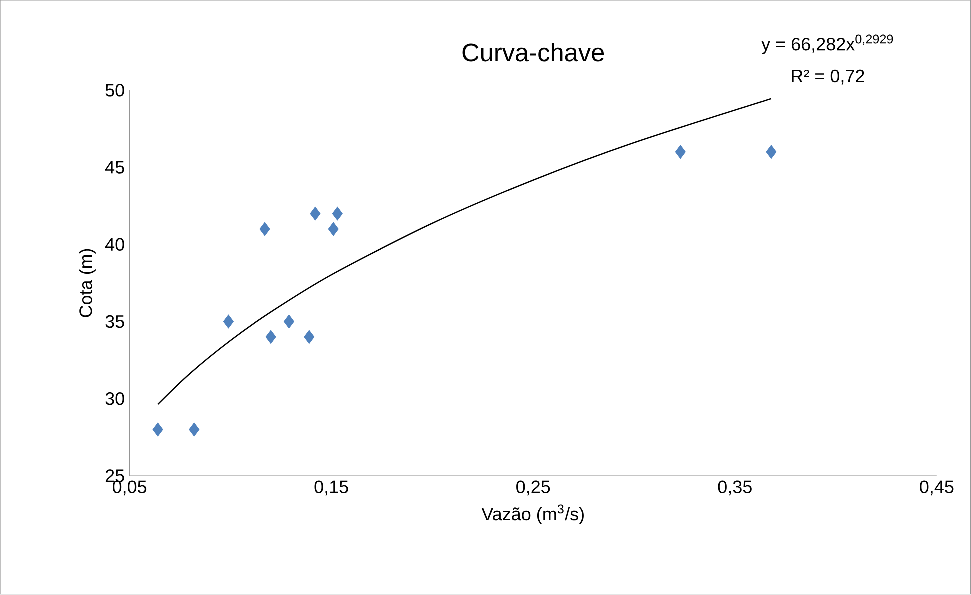 Image resolution: width=971 pixels, height=595 pixels. Describe the element at coordinates (114, 245) in the screenshot. I see `y-tick-label: 40` at that location.